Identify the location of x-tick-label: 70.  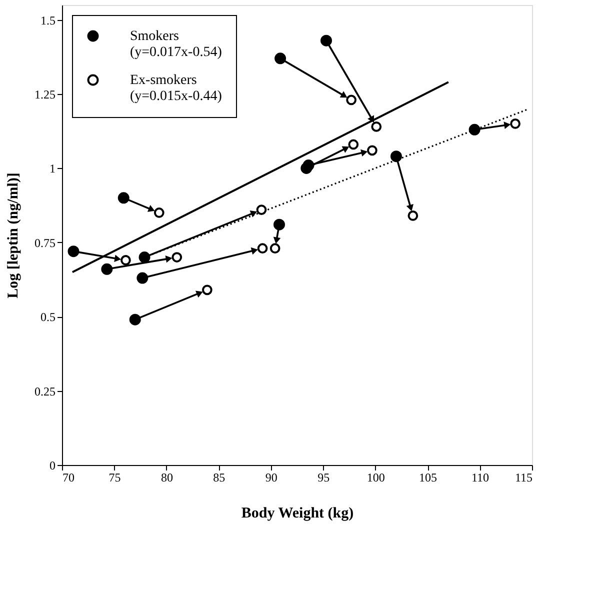
(68, 477).